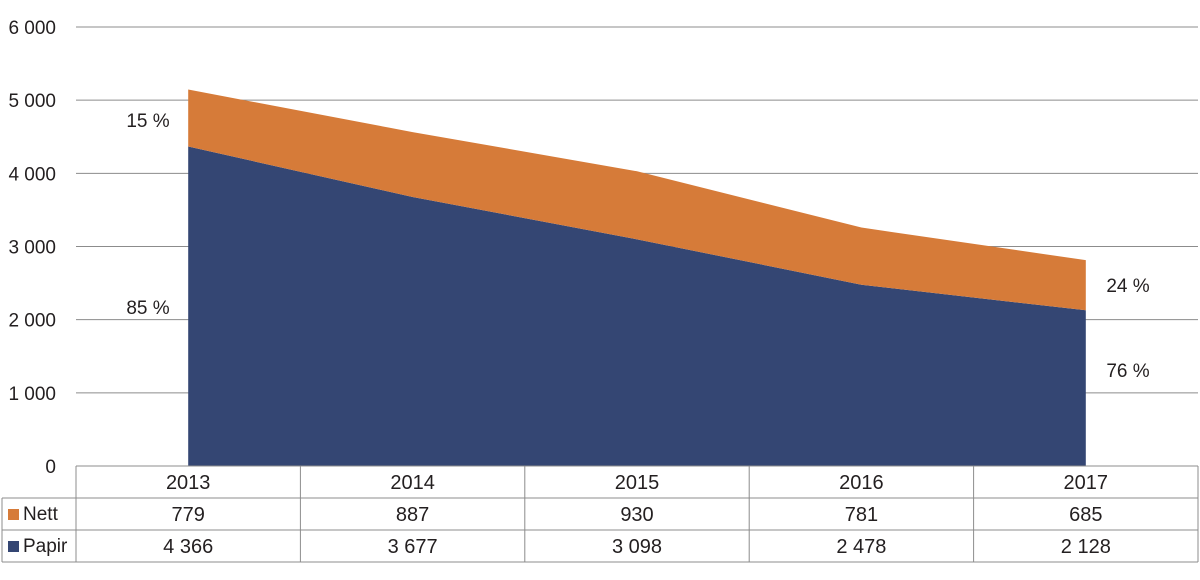  What do you see at coordinates (50, 467) in the screenshot?
I see `y-tick-label: 0` at bounding box center [50, 467].